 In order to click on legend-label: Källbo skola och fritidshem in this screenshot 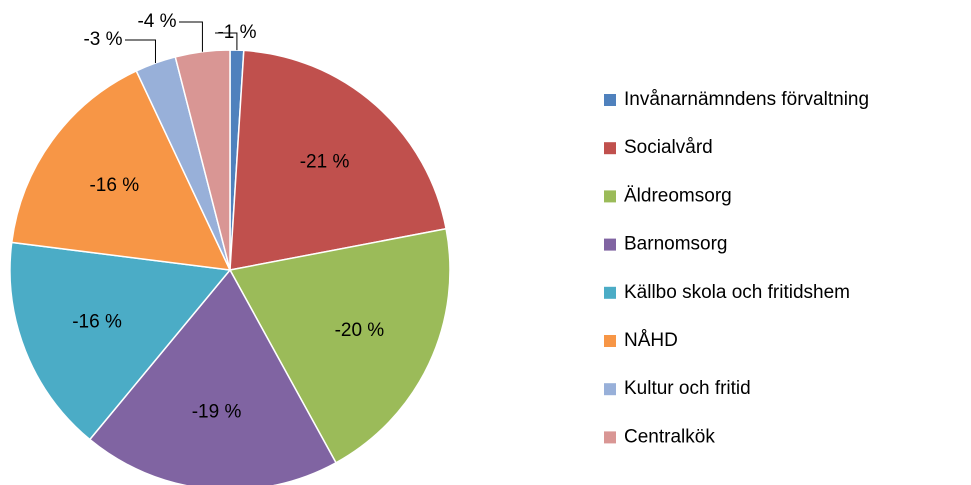, I will do `click(737, 292)`.